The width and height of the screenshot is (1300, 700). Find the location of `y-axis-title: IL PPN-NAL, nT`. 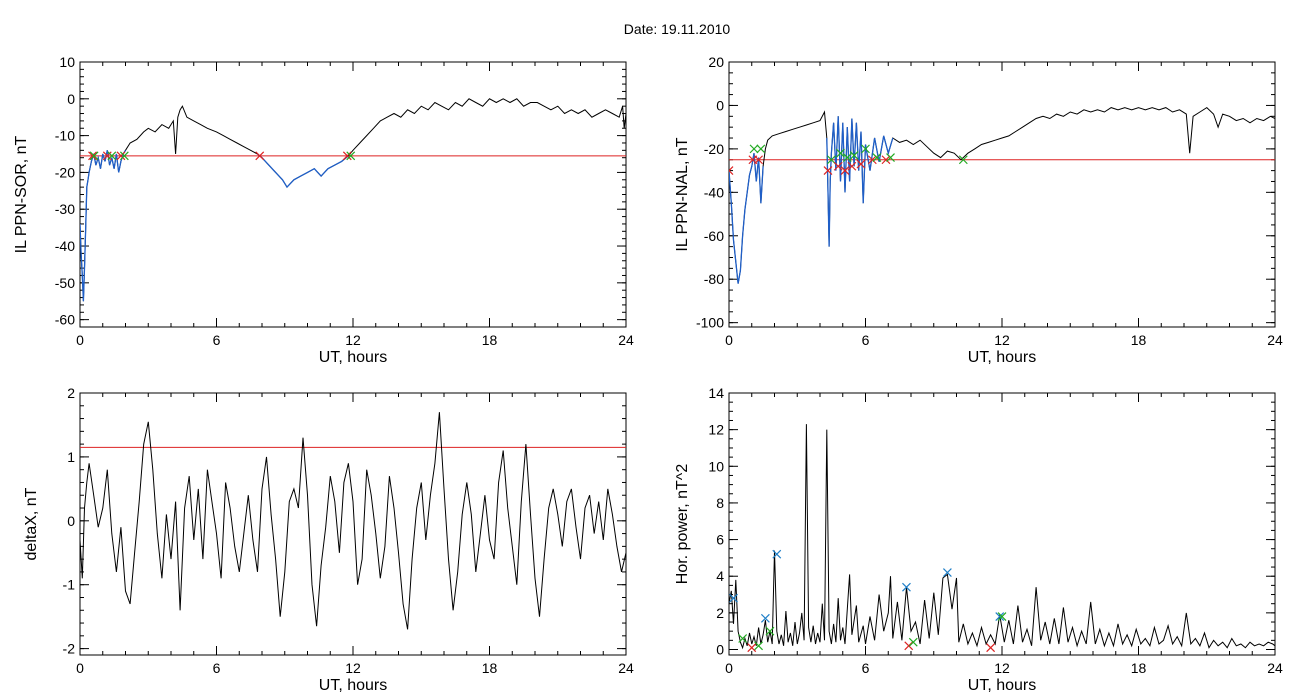

y-axis-title: IL PPN-NAL, nT is located at coordinates (682, 194).